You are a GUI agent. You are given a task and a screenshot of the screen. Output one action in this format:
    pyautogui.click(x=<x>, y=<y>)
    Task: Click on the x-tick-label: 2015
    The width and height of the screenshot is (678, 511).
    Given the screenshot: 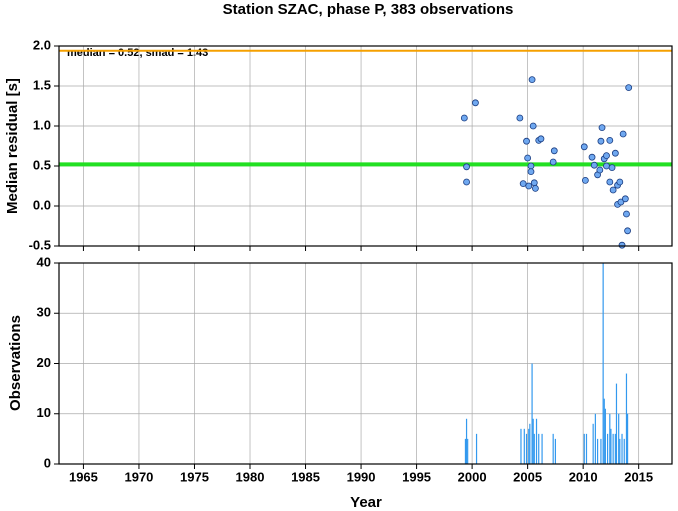 What is the action you would take?
    pyautogui.click(x=638, y=476)
    